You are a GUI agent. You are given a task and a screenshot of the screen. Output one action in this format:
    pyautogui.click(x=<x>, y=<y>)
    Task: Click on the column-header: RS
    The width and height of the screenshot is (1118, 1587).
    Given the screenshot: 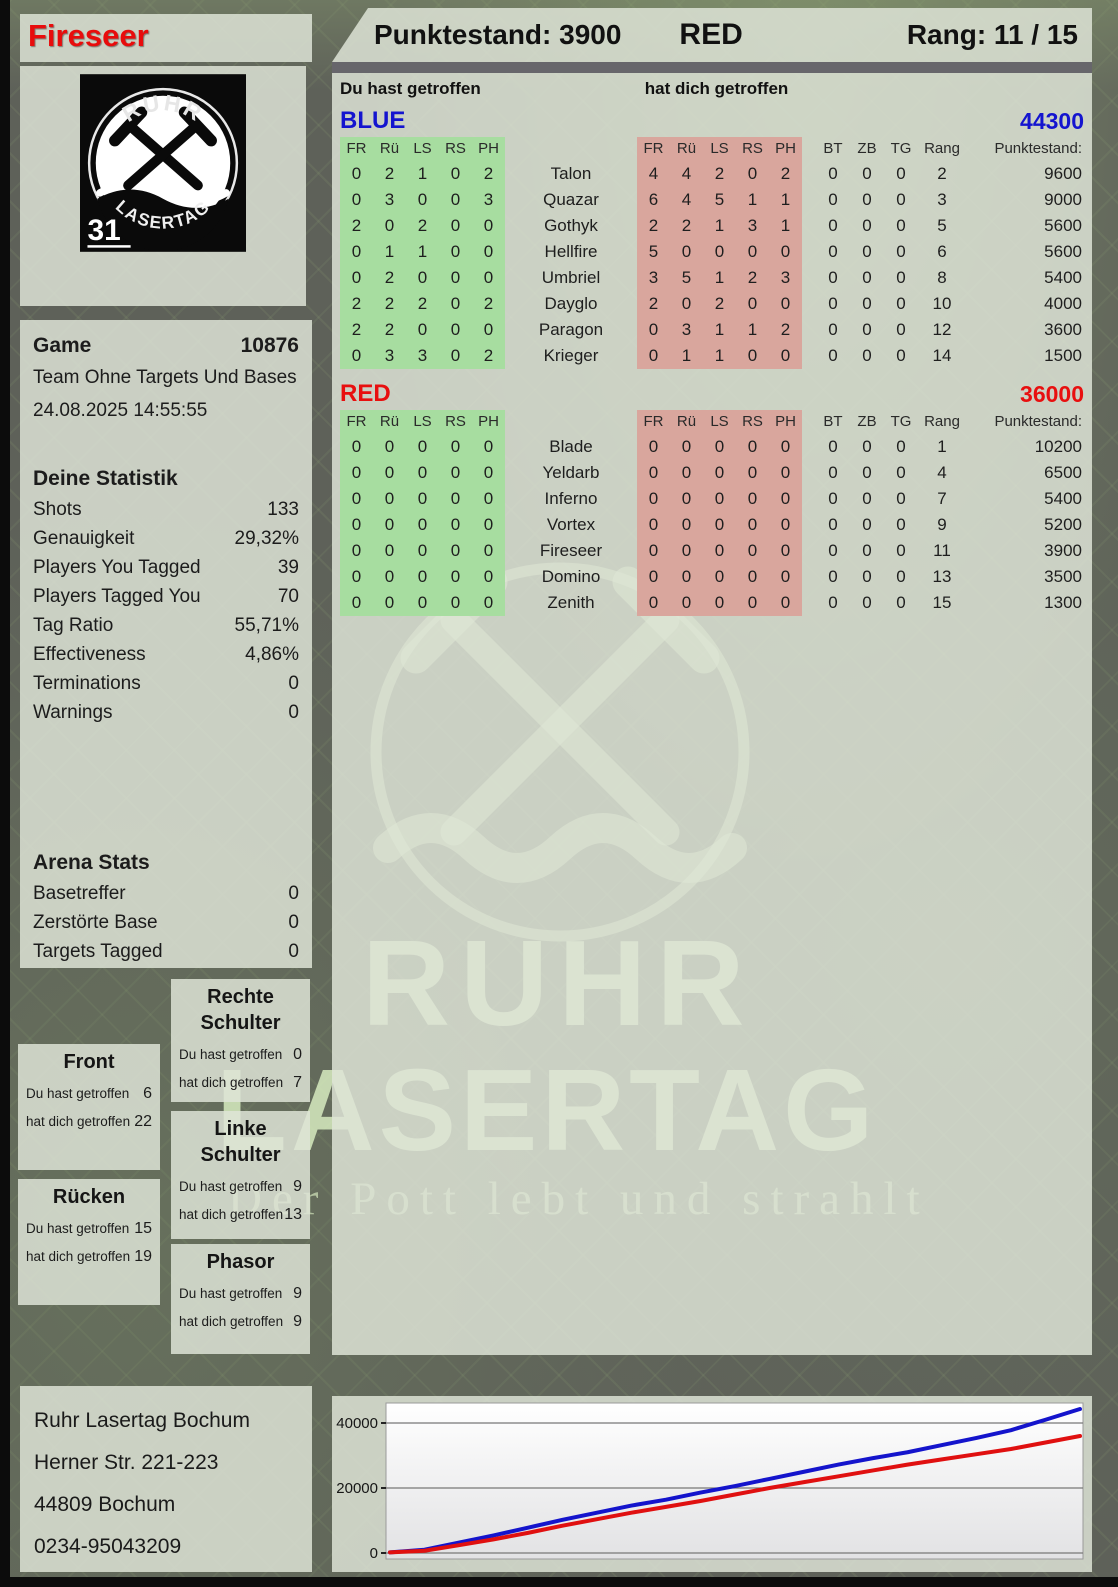 What is the action you would take?
    pyautogui.click(x=455, y=422)
    